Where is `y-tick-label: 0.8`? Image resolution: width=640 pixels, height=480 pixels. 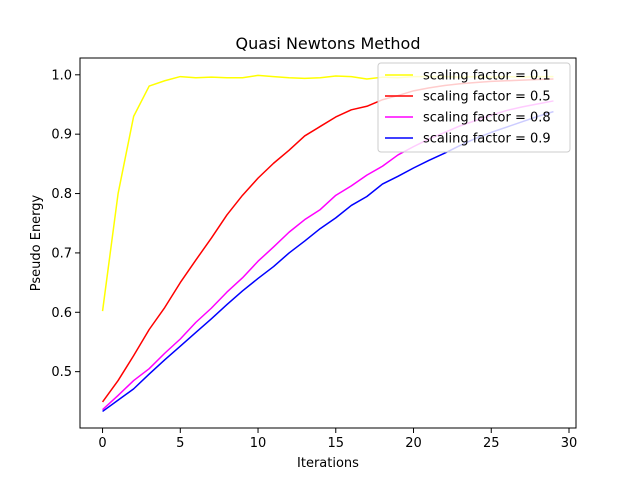 y-tick-label: 0.8 is located at coordinates (61, 194).